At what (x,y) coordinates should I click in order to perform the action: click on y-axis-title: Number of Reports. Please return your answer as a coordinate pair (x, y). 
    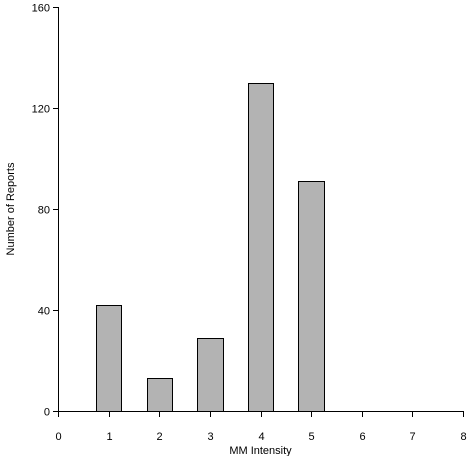
    Looking at the image, I should click on (11, 208).